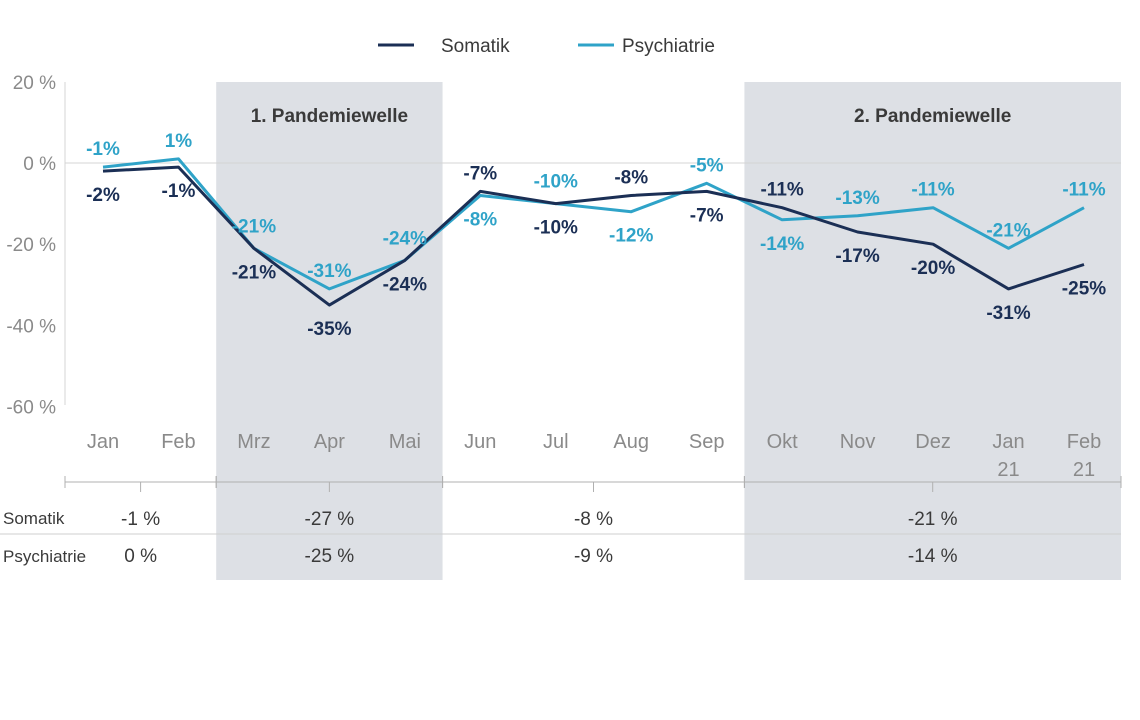 Image resolution: width=1140 pixels, height=720 pixels. Describe the element at coordinates (329, 442) in the screenshot. I see `x-tick-label: Apr` at that location.